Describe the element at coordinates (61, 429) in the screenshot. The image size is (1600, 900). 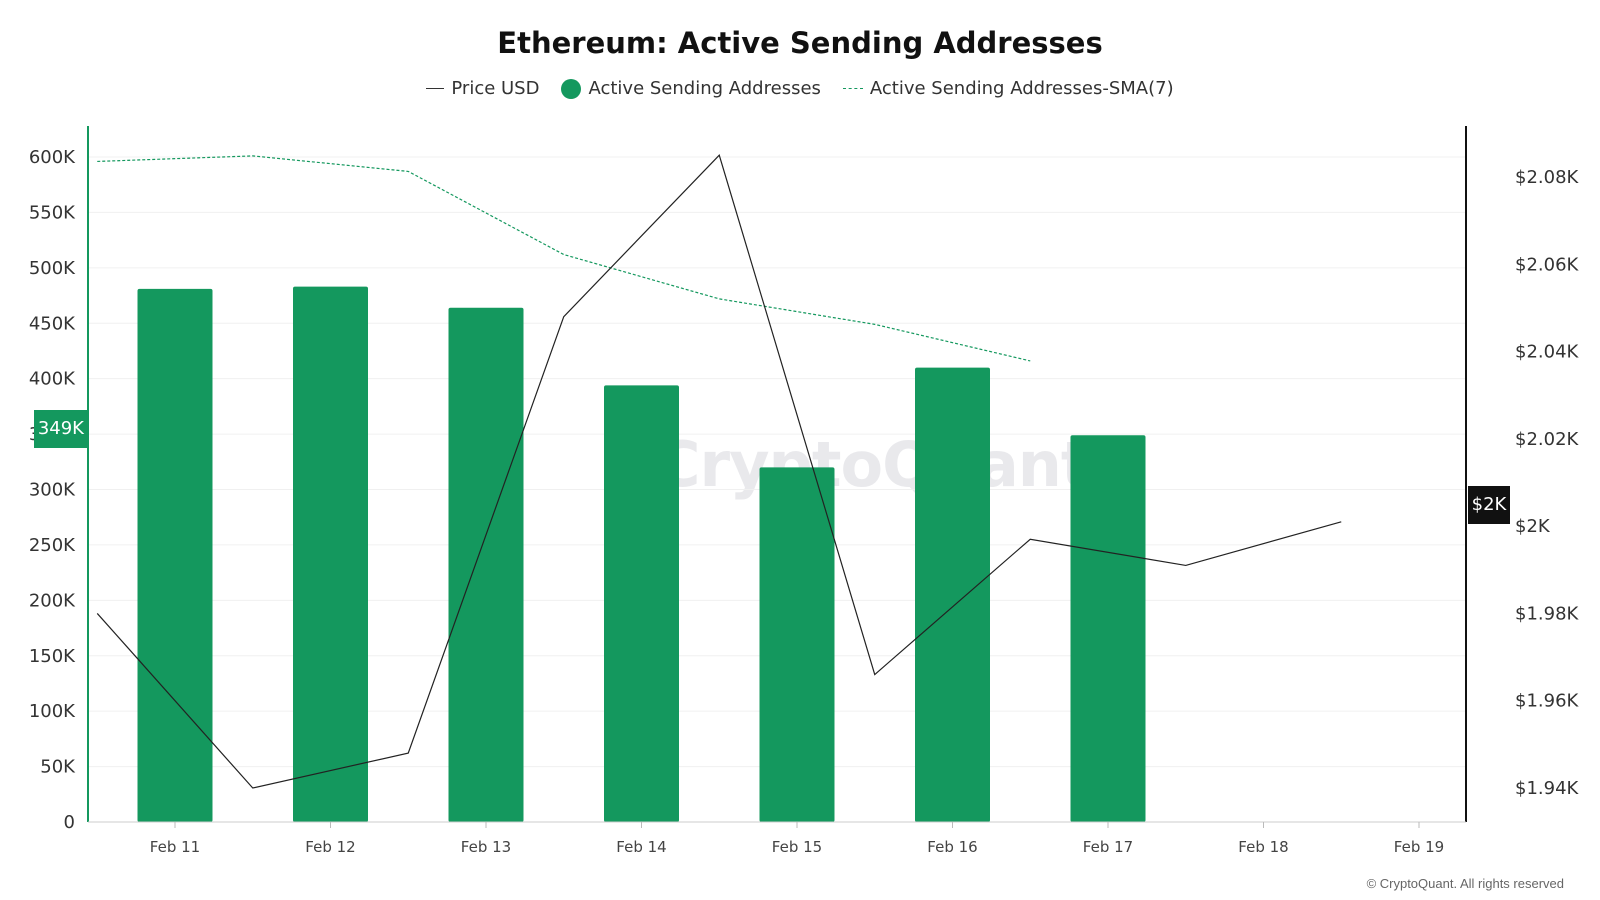
I see `current-value-badge-left: 349K` at that location.